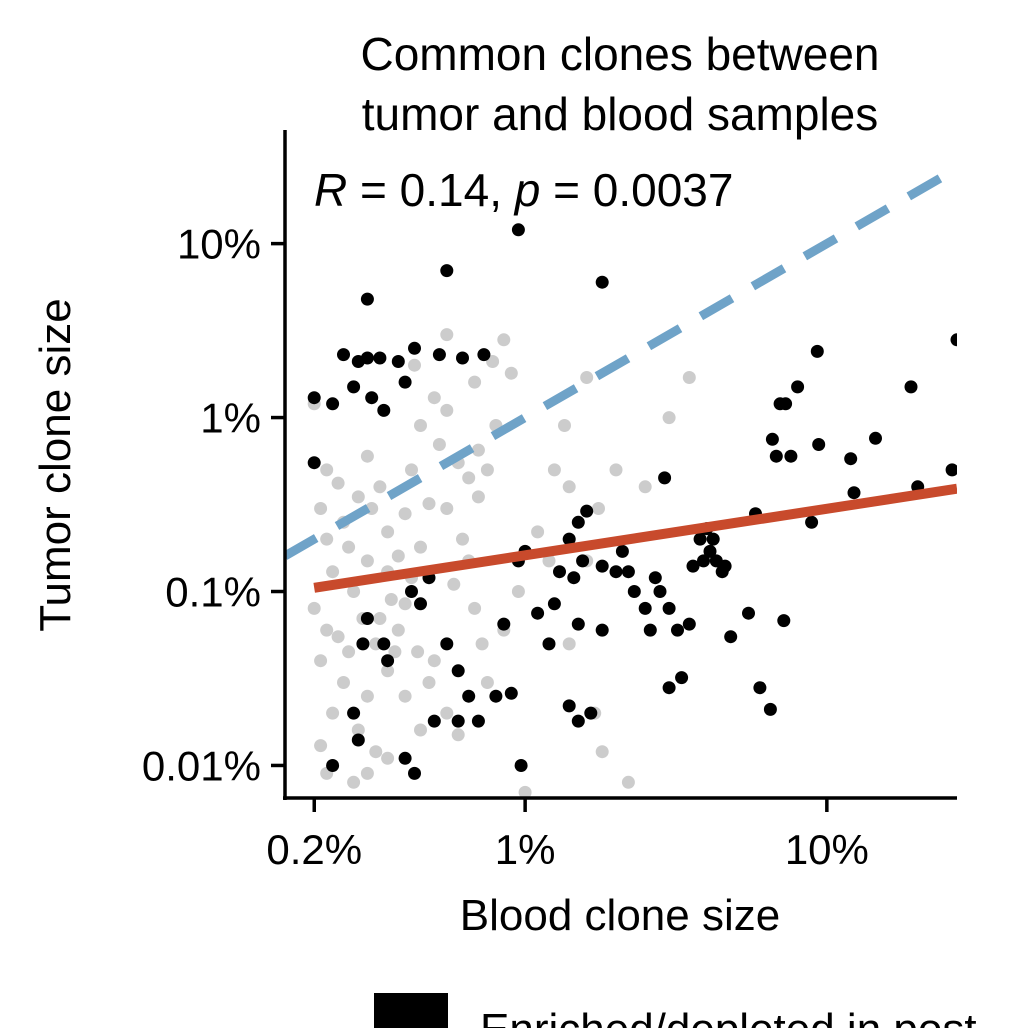  Describe the element at coordinates (330, 190) in the screenshot. I see `r-symbol: R` at that location.